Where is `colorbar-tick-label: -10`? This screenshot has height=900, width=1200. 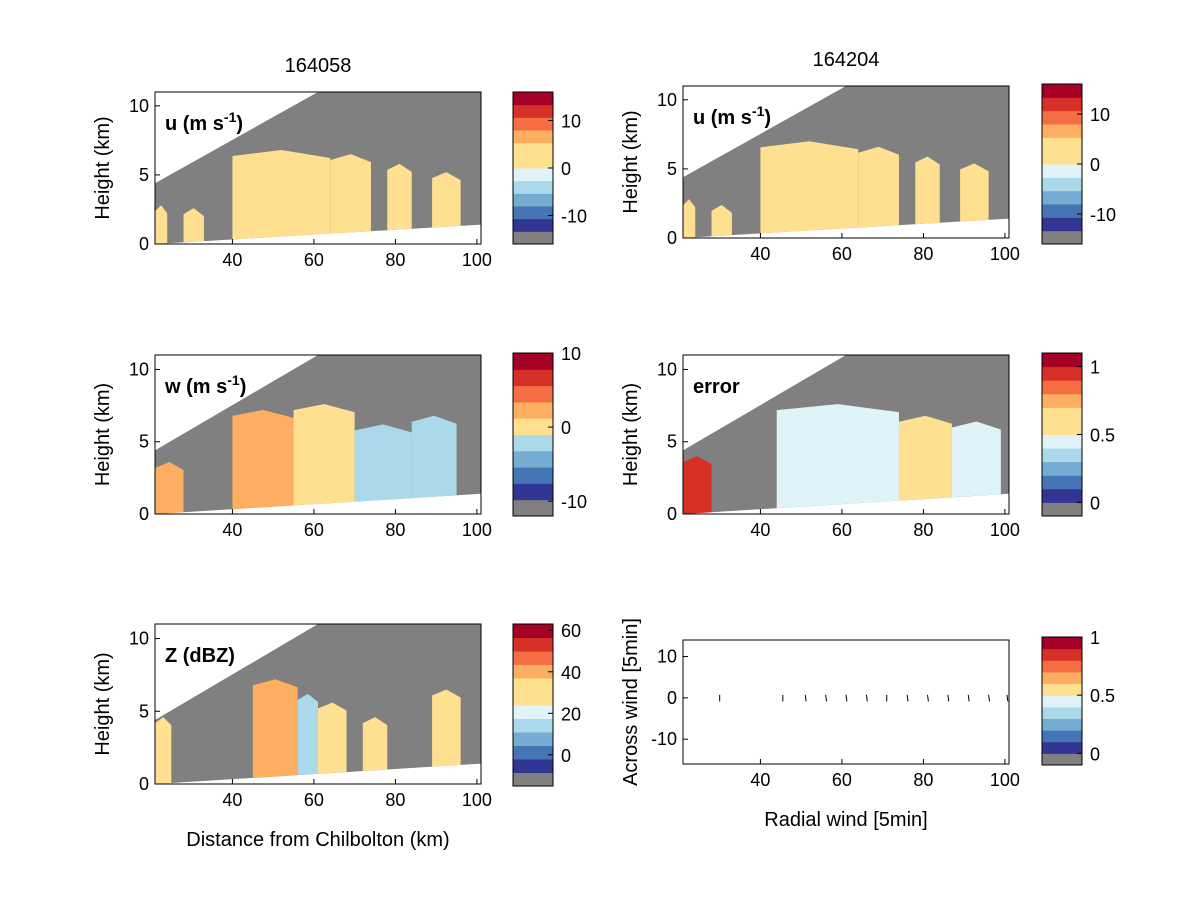 colorbar-tick-label: -10 is located at coordinates (574, 502).